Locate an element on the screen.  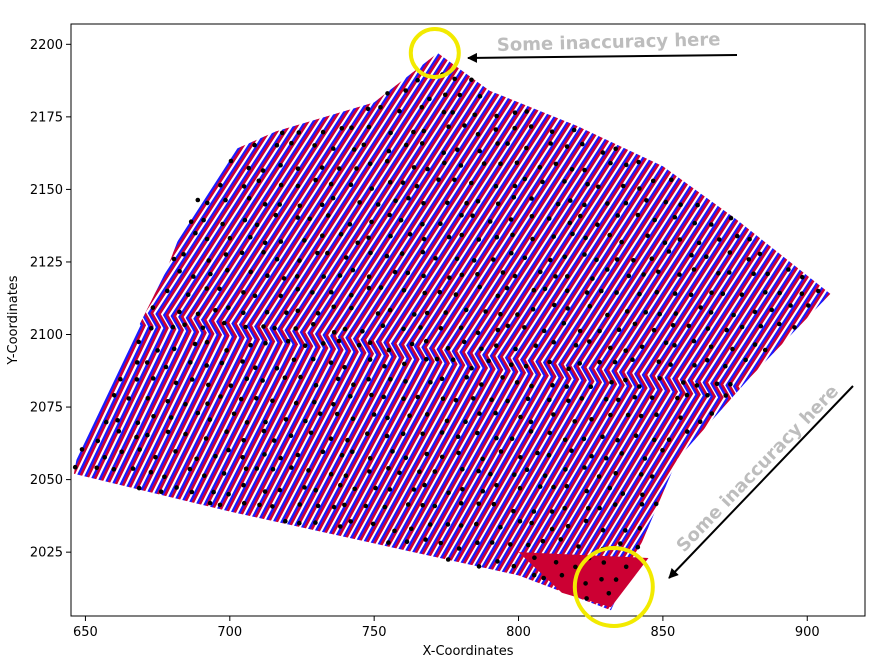
x-tick-label: 650 is located at coordinates (85, 632).